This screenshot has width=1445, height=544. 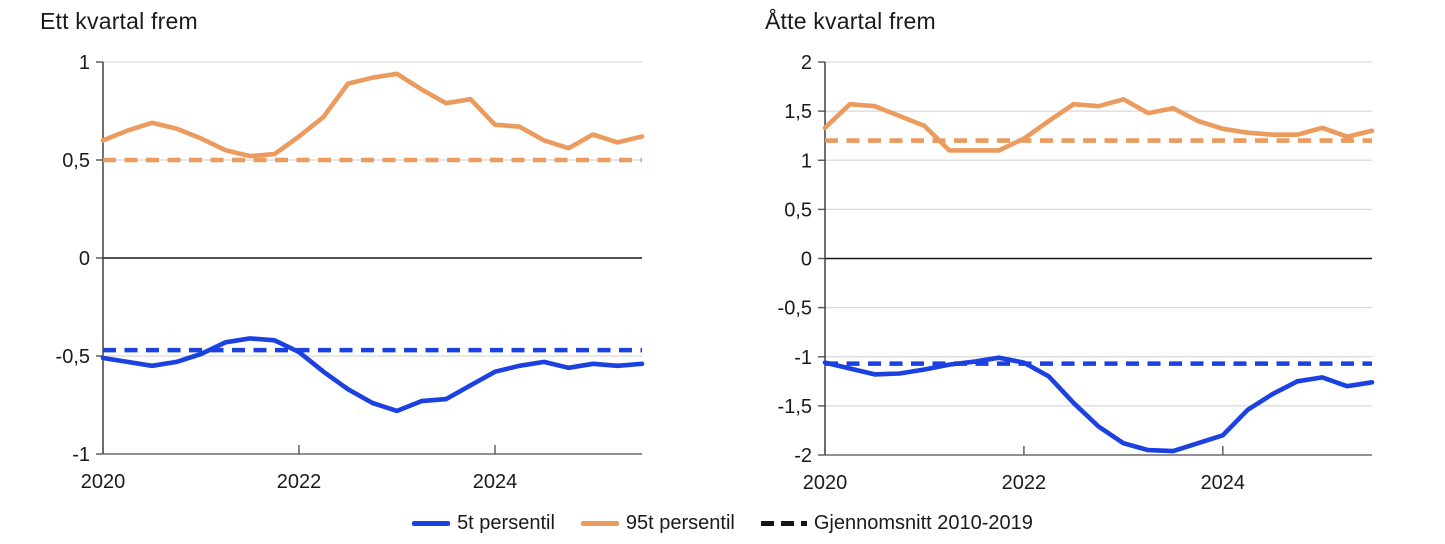 What do you see at coordinates (599, 523) in the screenshot?
I see `orange-solid-line-icon` at bounding box center [599, 523].